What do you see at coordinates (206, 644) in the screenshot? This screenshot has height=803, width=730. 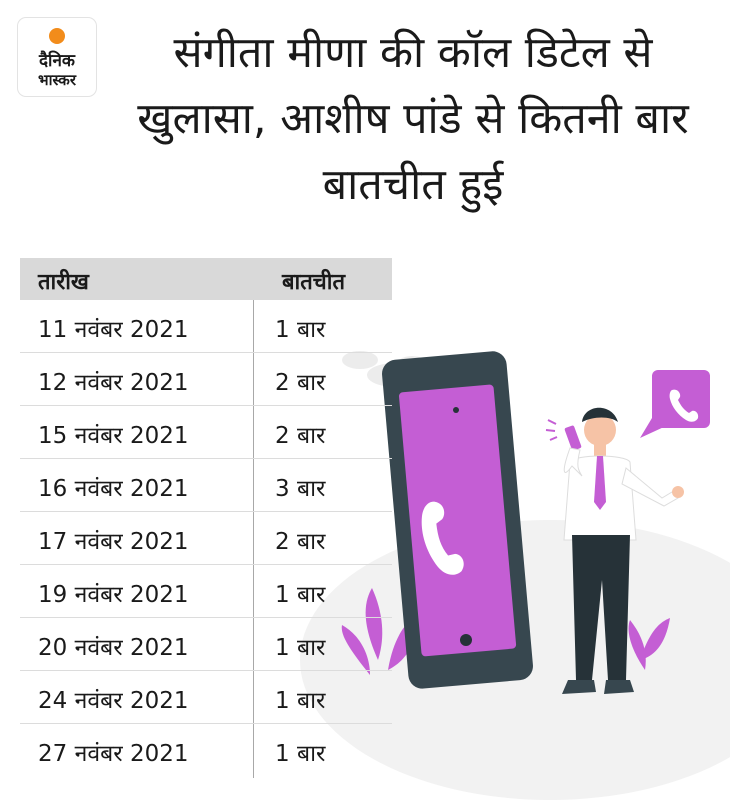 I see `table-row: 20 नवंबर 2021 1 बार` at bounding box center [206, 644].